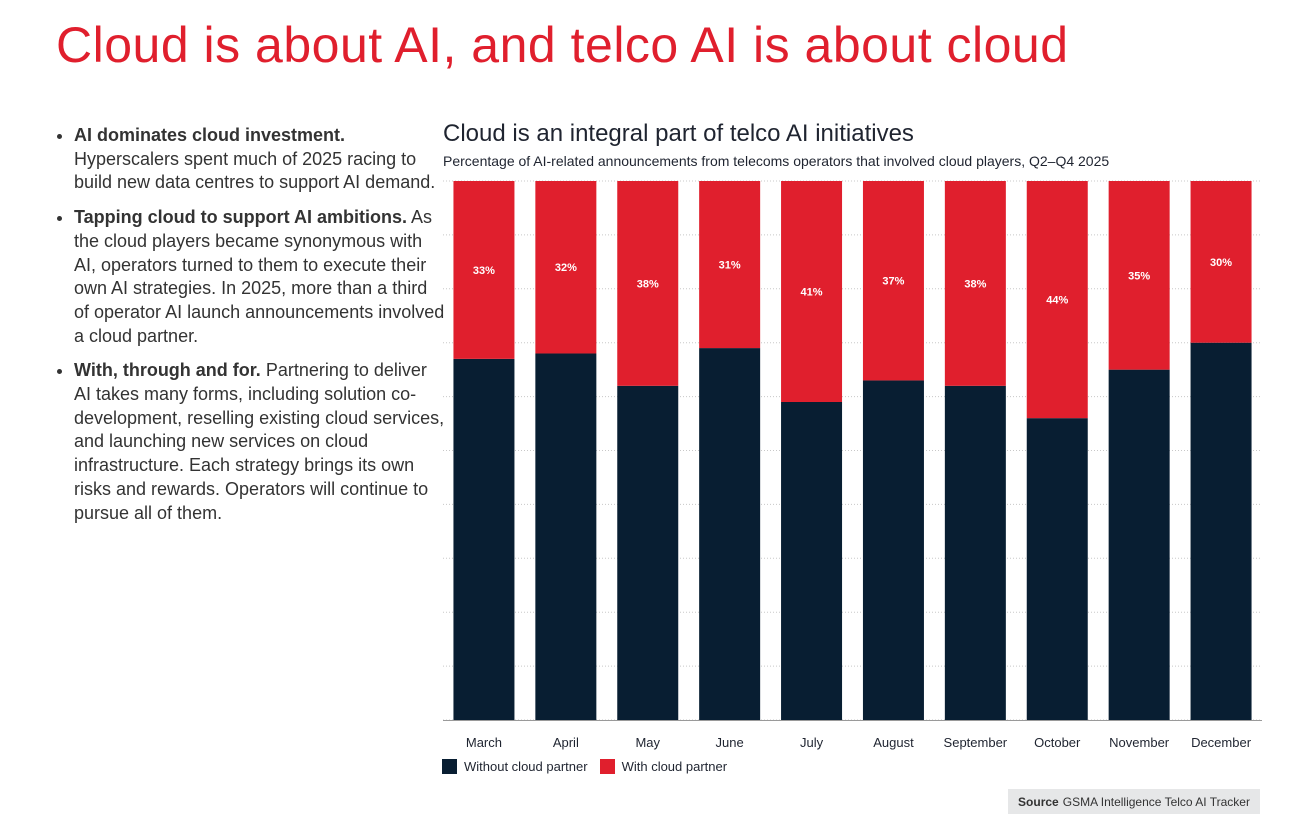  I want to click on data-label: 37%, so click(893, 282).